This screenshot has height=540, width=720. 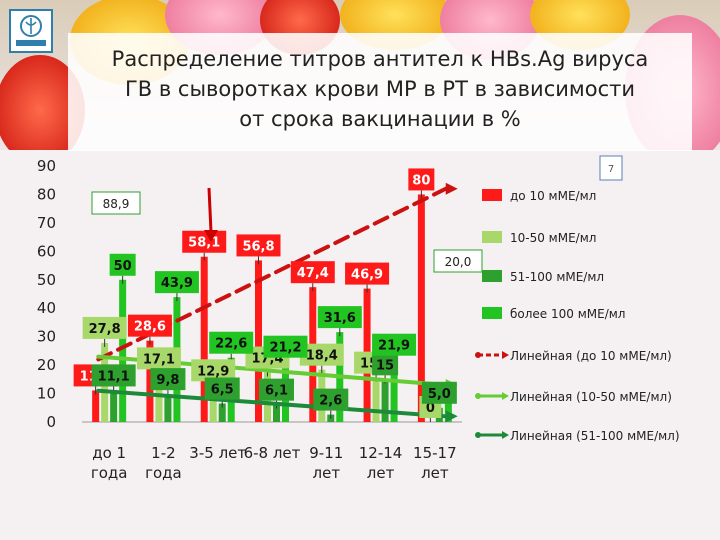 I want to click on data-label: 22,6, so click(x=231, y=344).